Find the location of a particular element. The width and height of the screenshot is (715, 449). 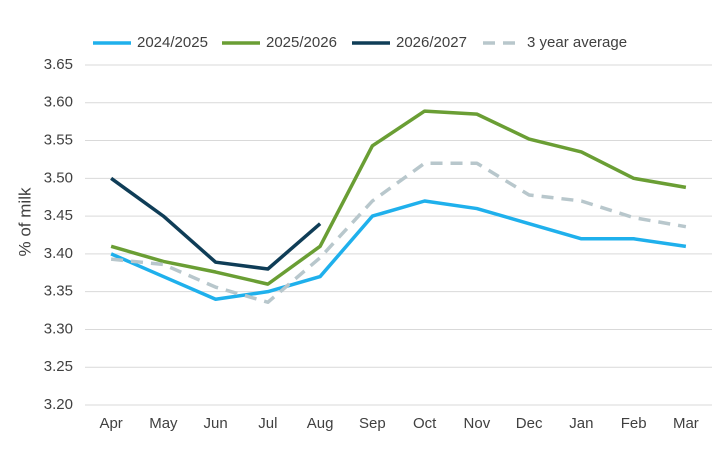

x-tick-label: May is located at coordinates (163, 423).